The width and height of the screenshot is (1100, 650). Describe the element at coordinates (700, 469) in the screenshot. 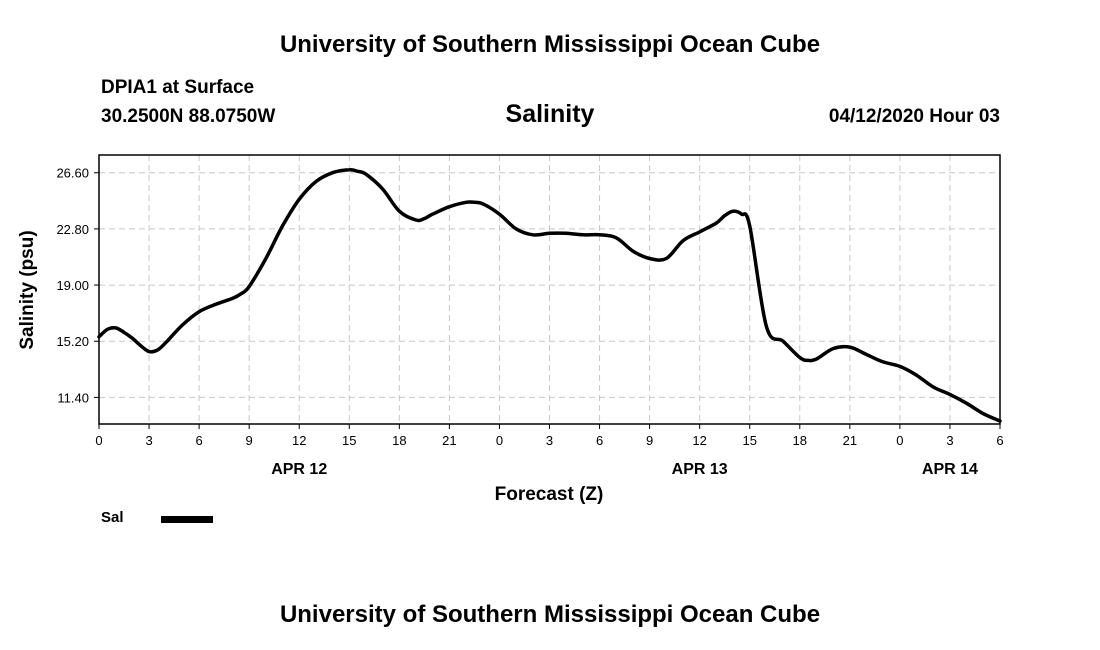

I see `date-label: APR 13` at that location.